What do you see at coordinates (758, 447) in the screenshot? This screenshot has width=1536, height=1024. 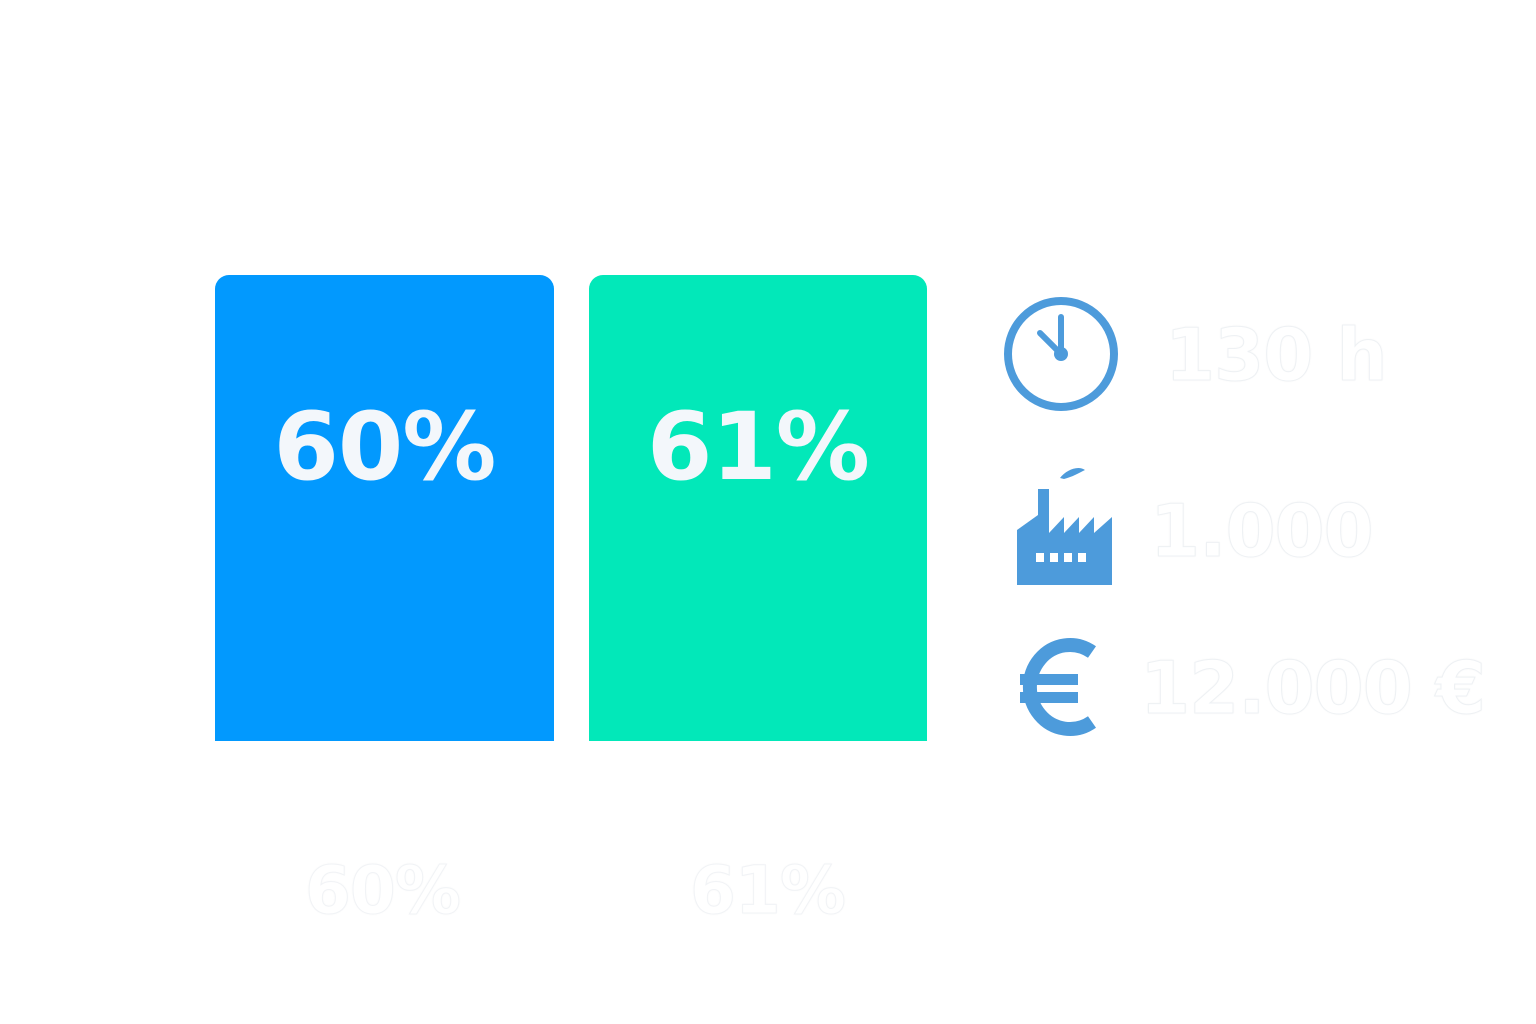 I see `card-value: 61%` at bounding box center [758, 447].